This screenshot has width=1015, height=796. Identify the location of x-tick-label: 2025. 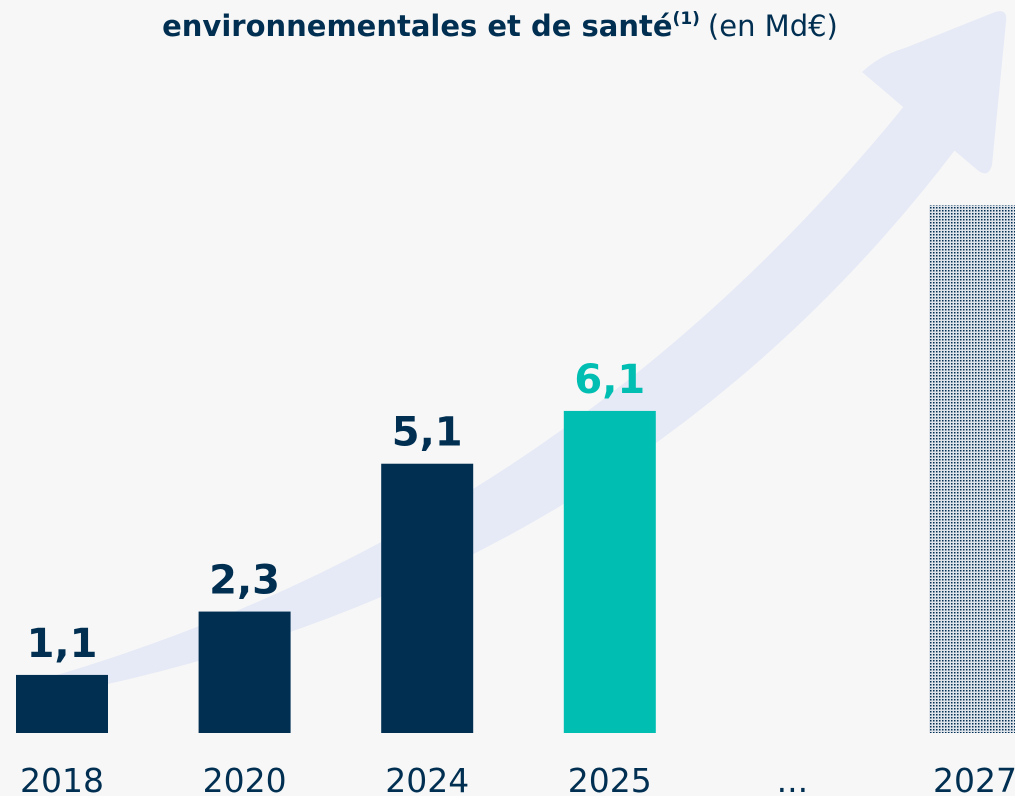
(610, 778).